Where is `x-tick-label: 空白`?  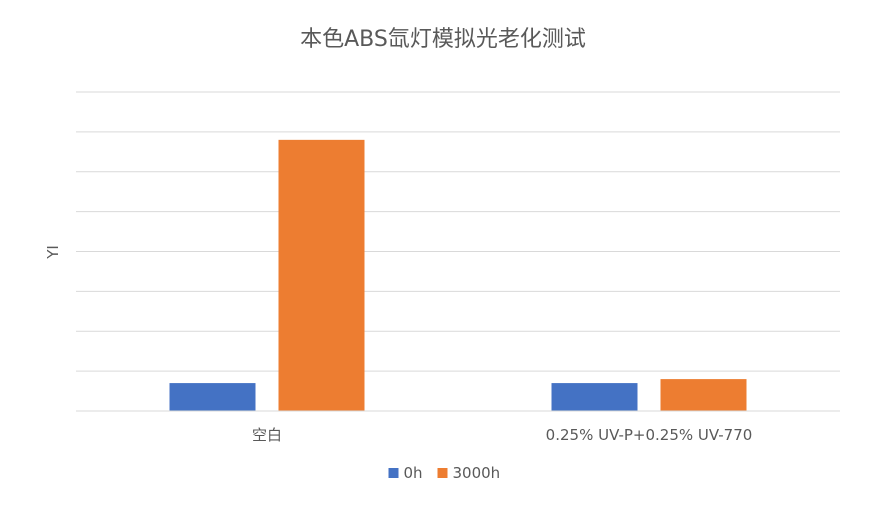 x-tick-label: 空白 is located at coordinates (267, 435).